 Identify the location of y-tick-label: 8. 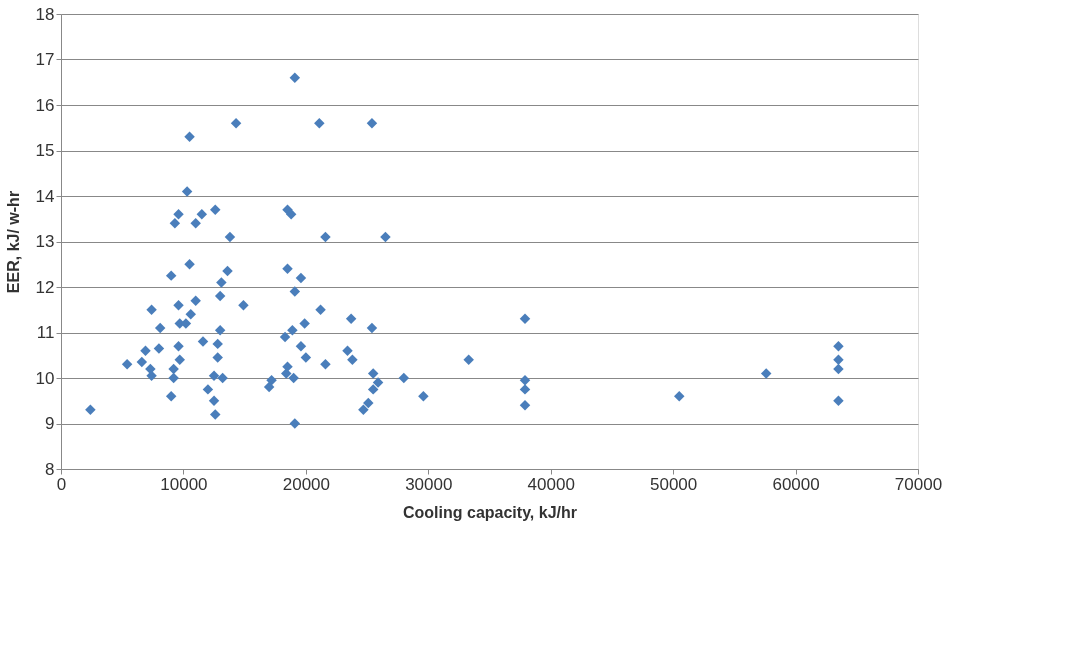
(50, 469).